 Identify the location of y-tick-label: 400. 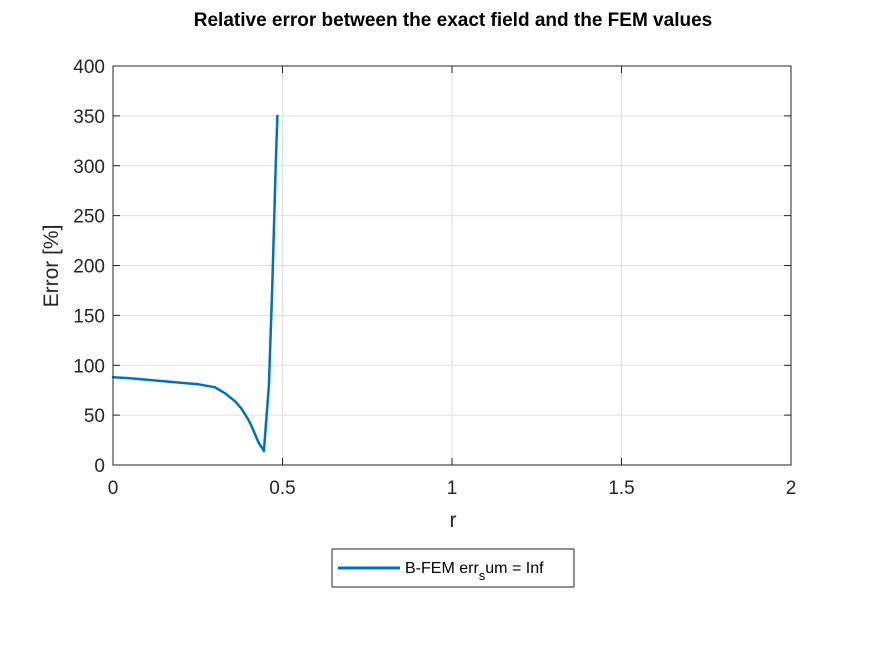
(89, 67).